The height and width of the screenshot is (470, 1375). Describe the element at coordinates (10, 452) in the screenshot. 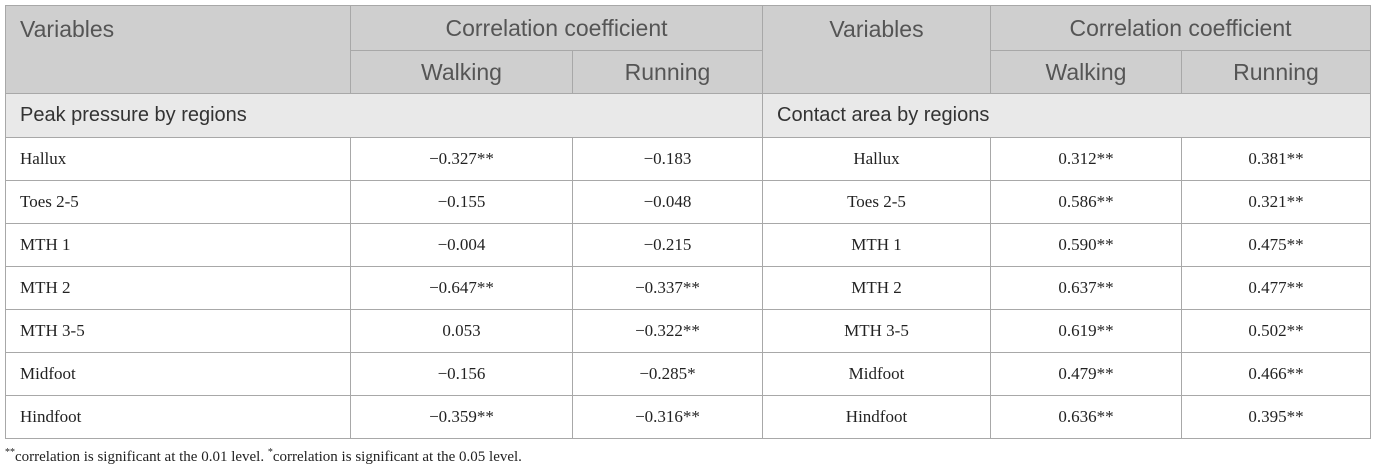

I see `footnote-mark: **` at that location.